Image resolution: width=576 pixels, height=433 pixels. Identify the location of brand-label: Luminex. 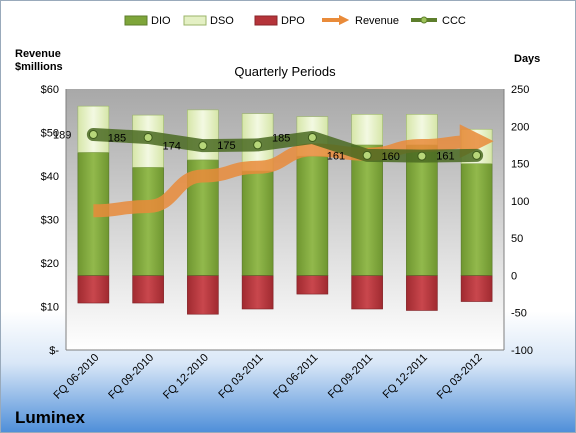
(50, 417).